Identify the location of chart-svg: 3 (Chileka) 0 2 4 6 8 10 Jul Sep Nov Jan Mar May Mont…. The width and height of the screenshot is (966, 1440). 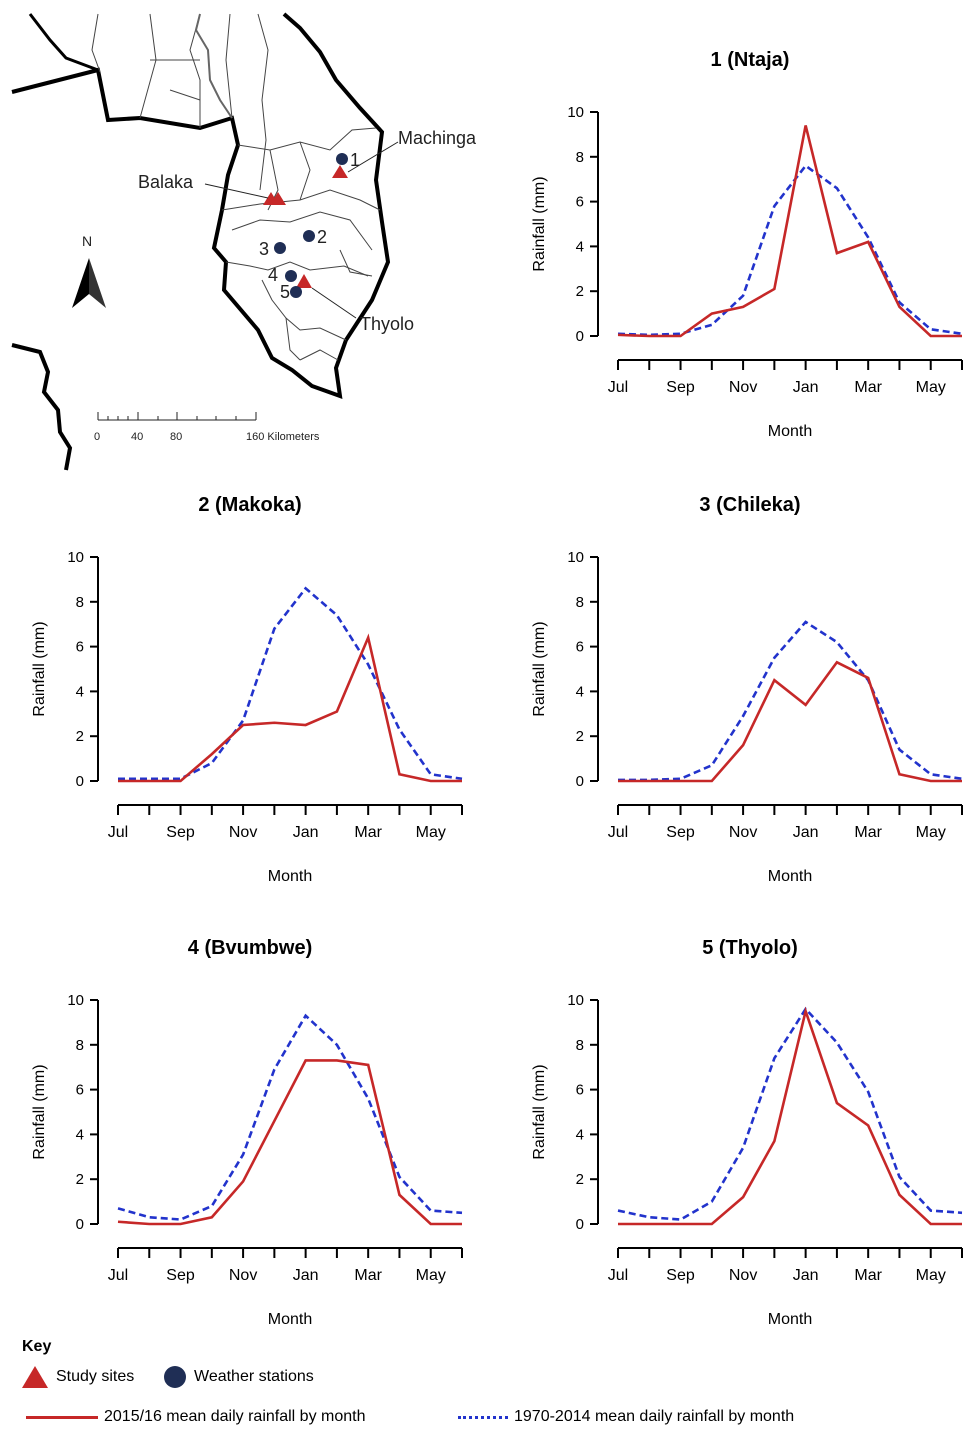
(747, 689).